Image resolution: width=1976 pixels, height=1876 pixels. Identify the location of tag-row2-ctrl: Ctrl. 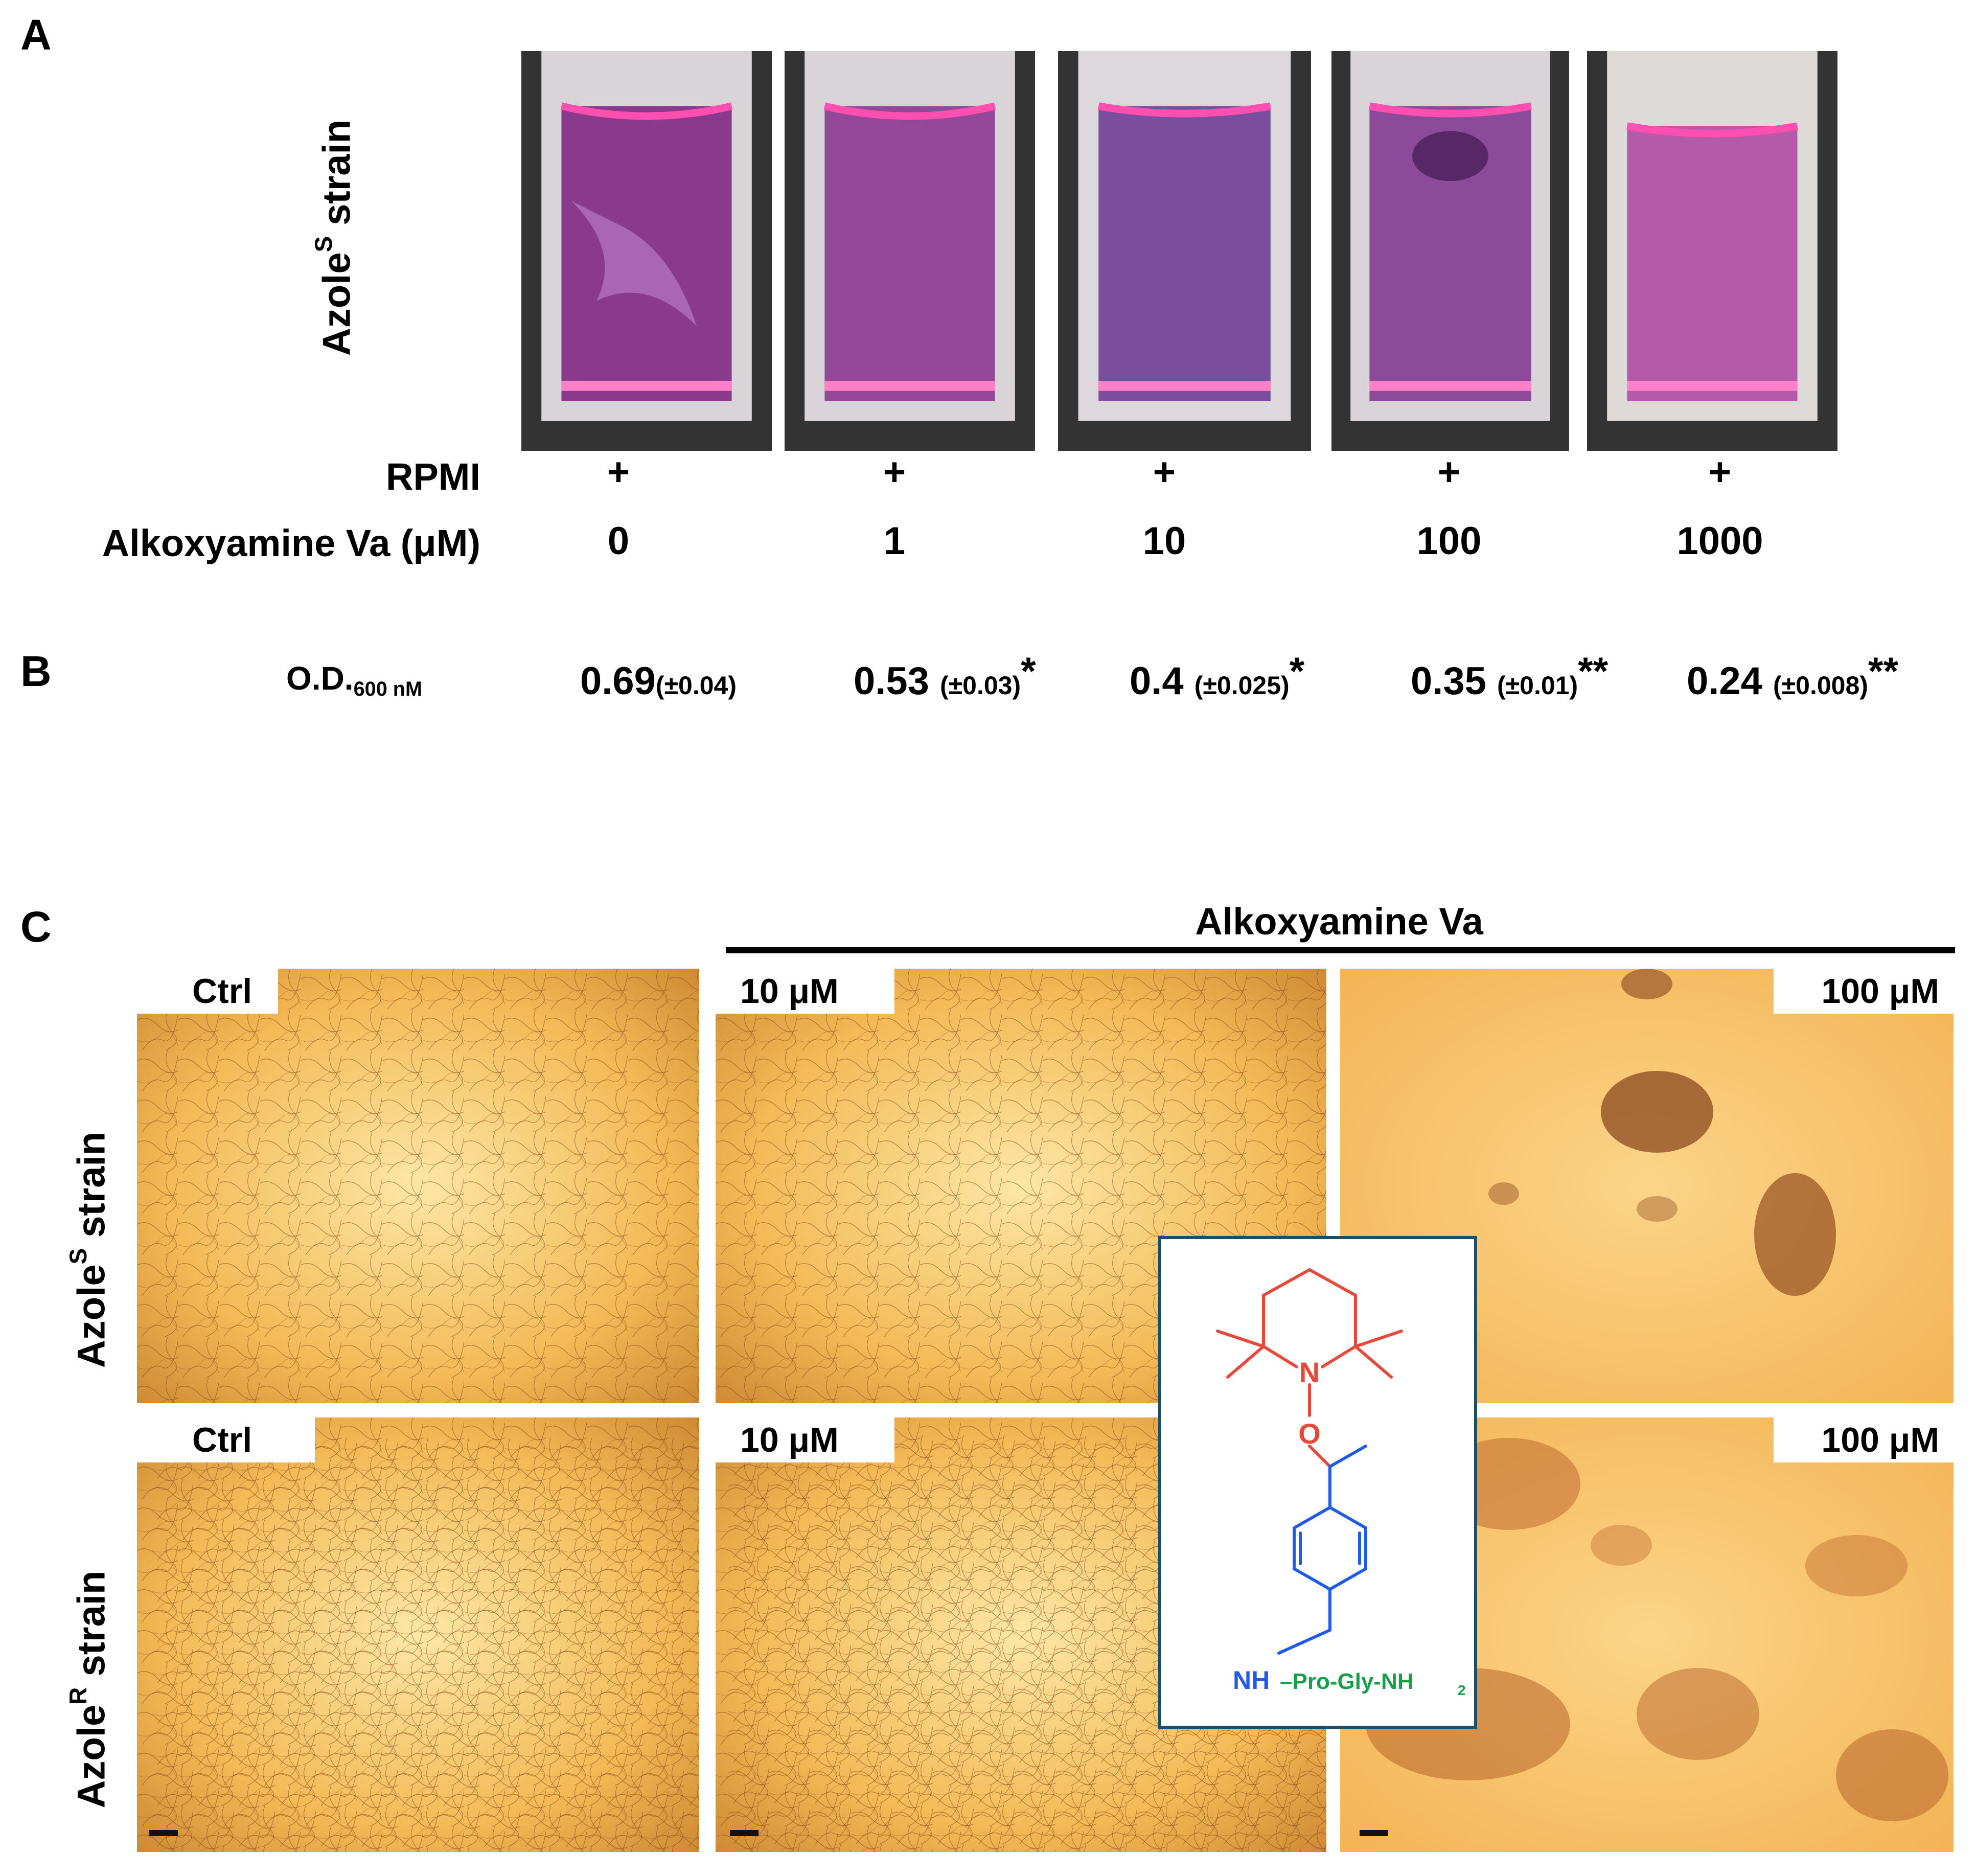
(226, 1439).